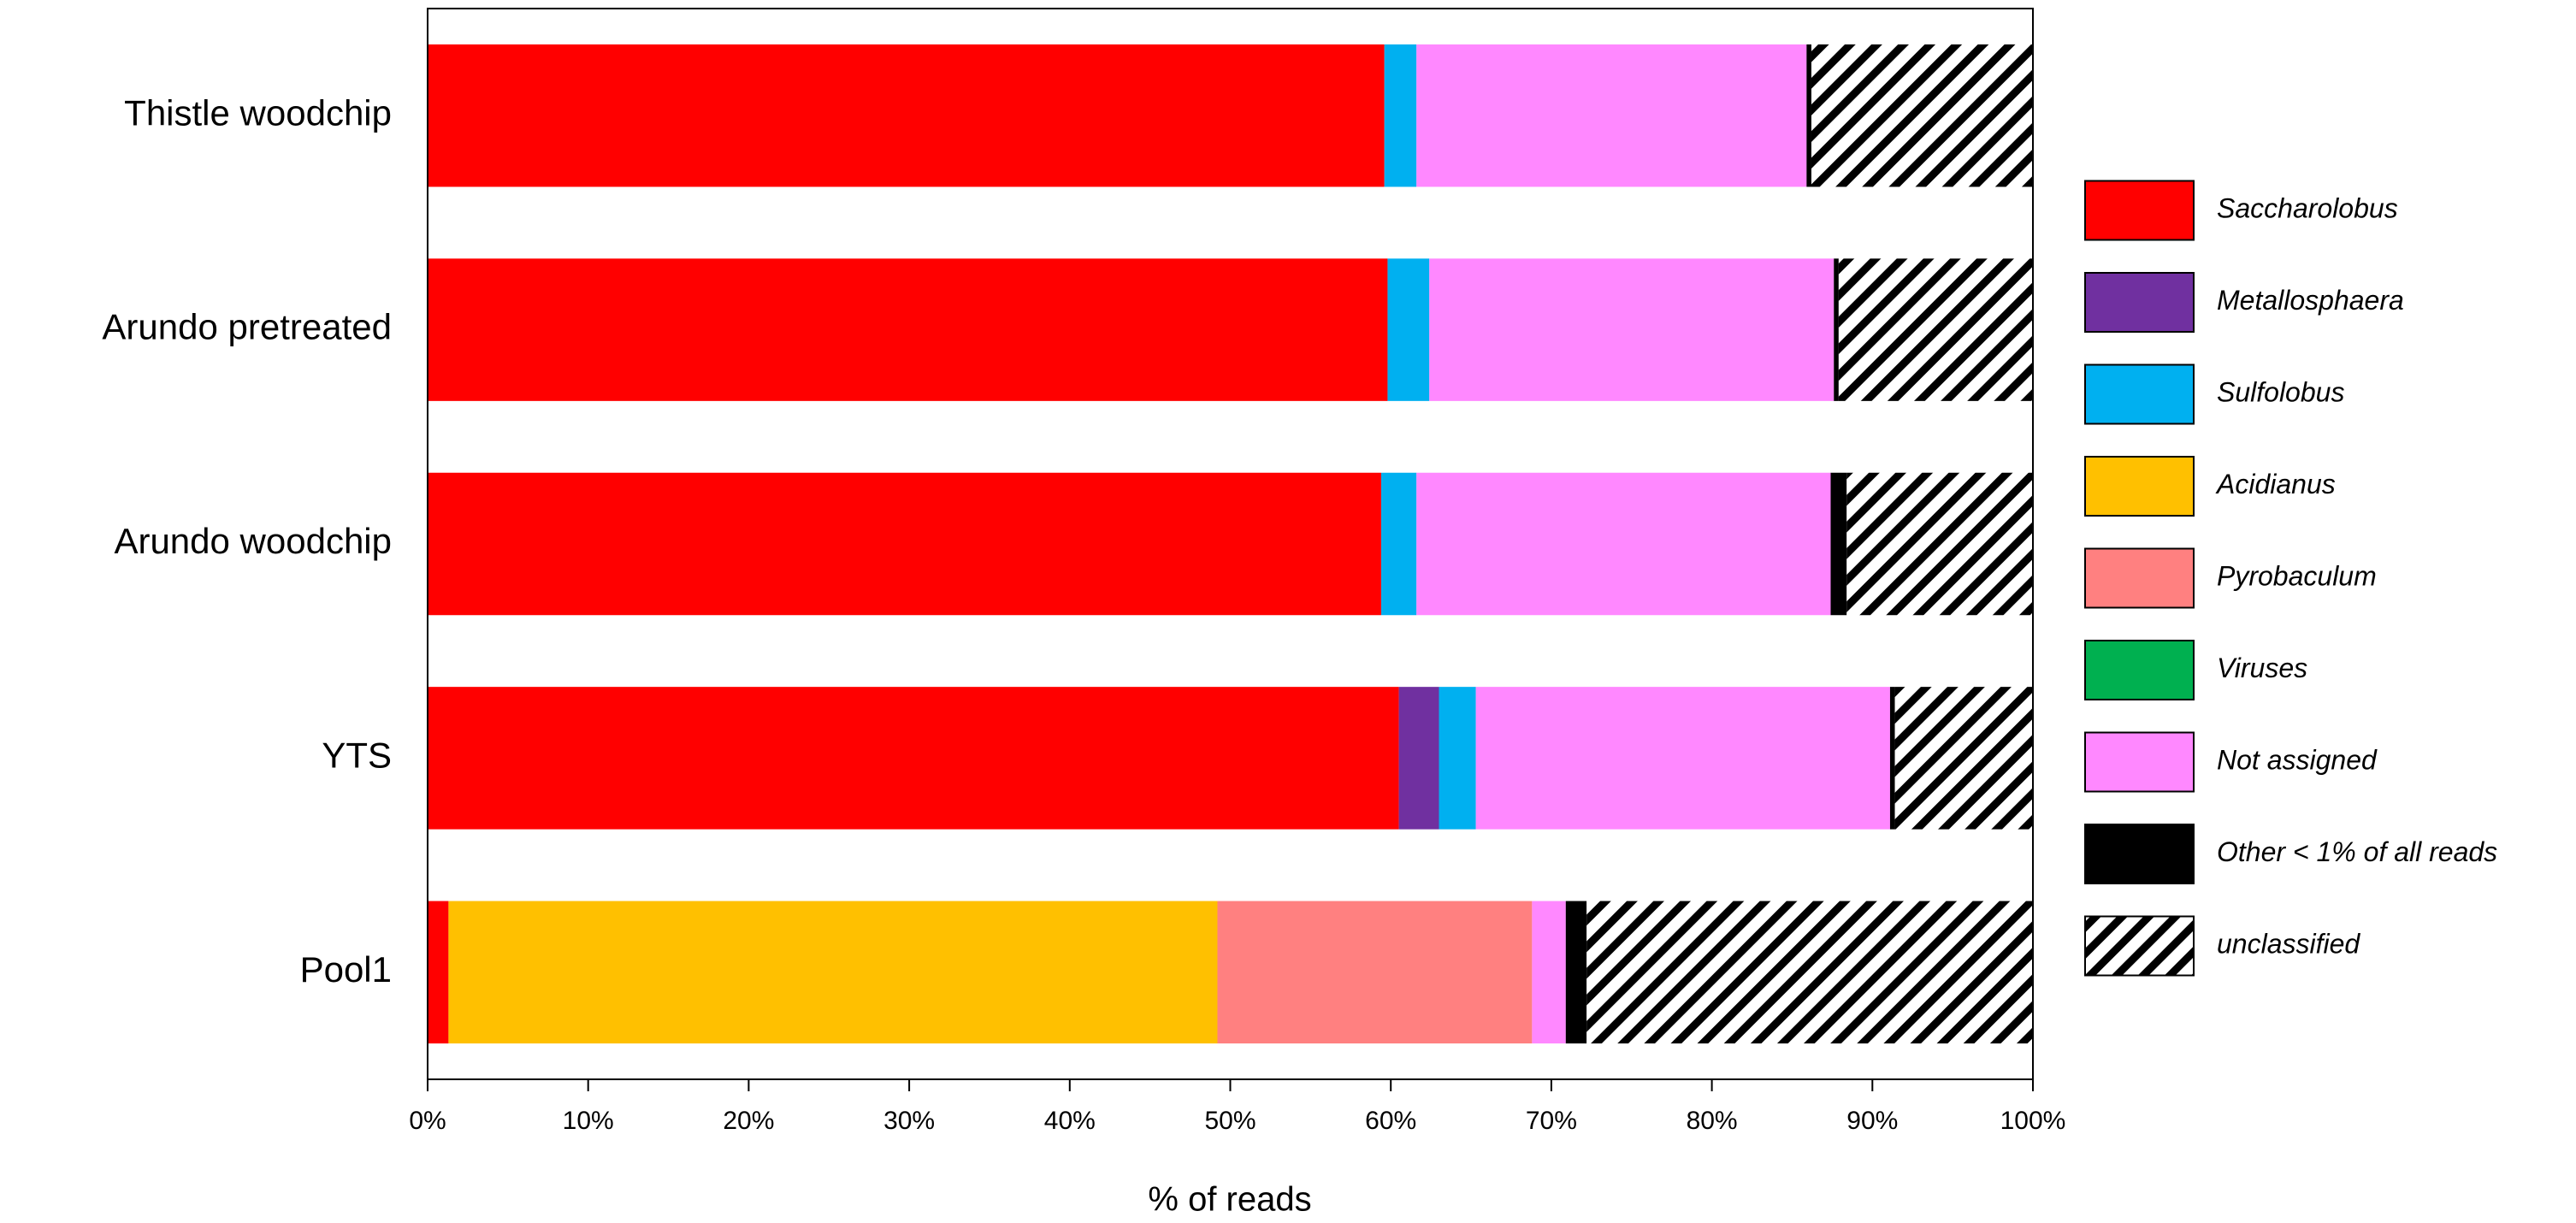 Image resolution: width=2576 pixels, height=1223 pixels. I want to click on x-tick-label: 10%, so click(588, 1121).